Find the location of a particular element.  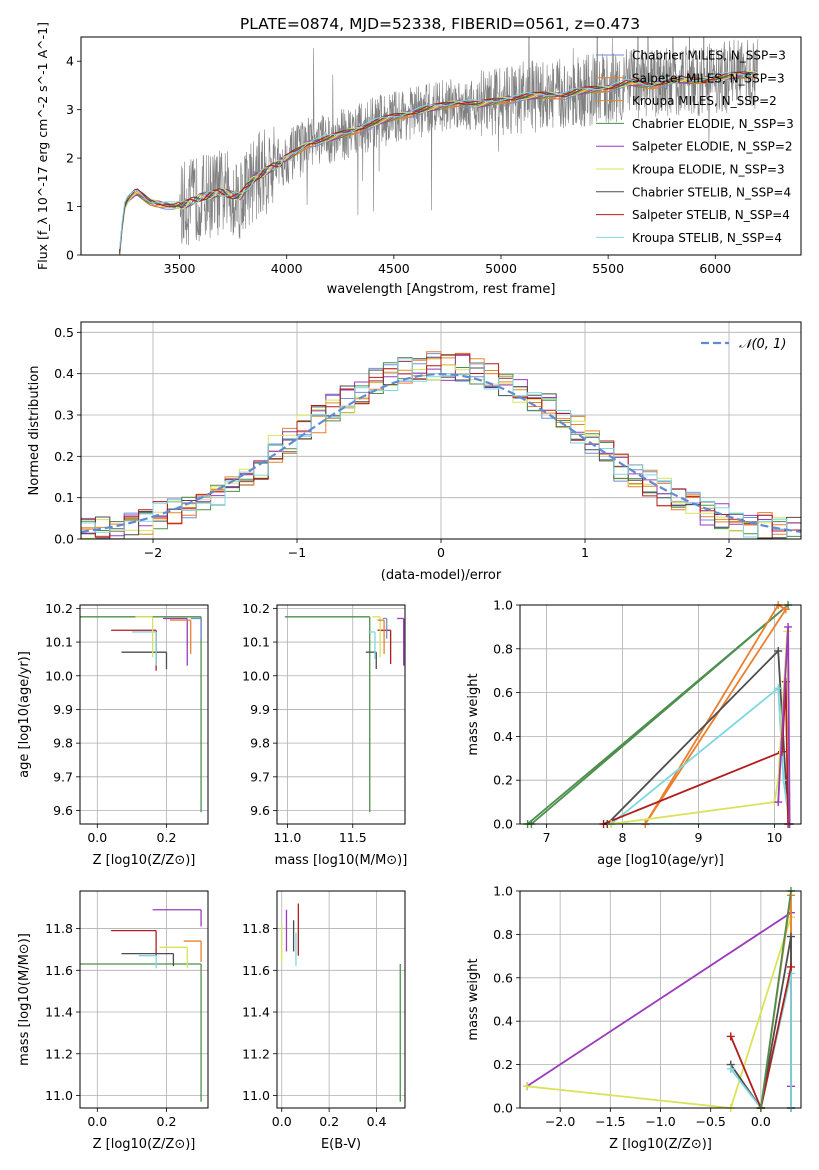

weight-line-chab_elodie is located at coordinates (776, 999).